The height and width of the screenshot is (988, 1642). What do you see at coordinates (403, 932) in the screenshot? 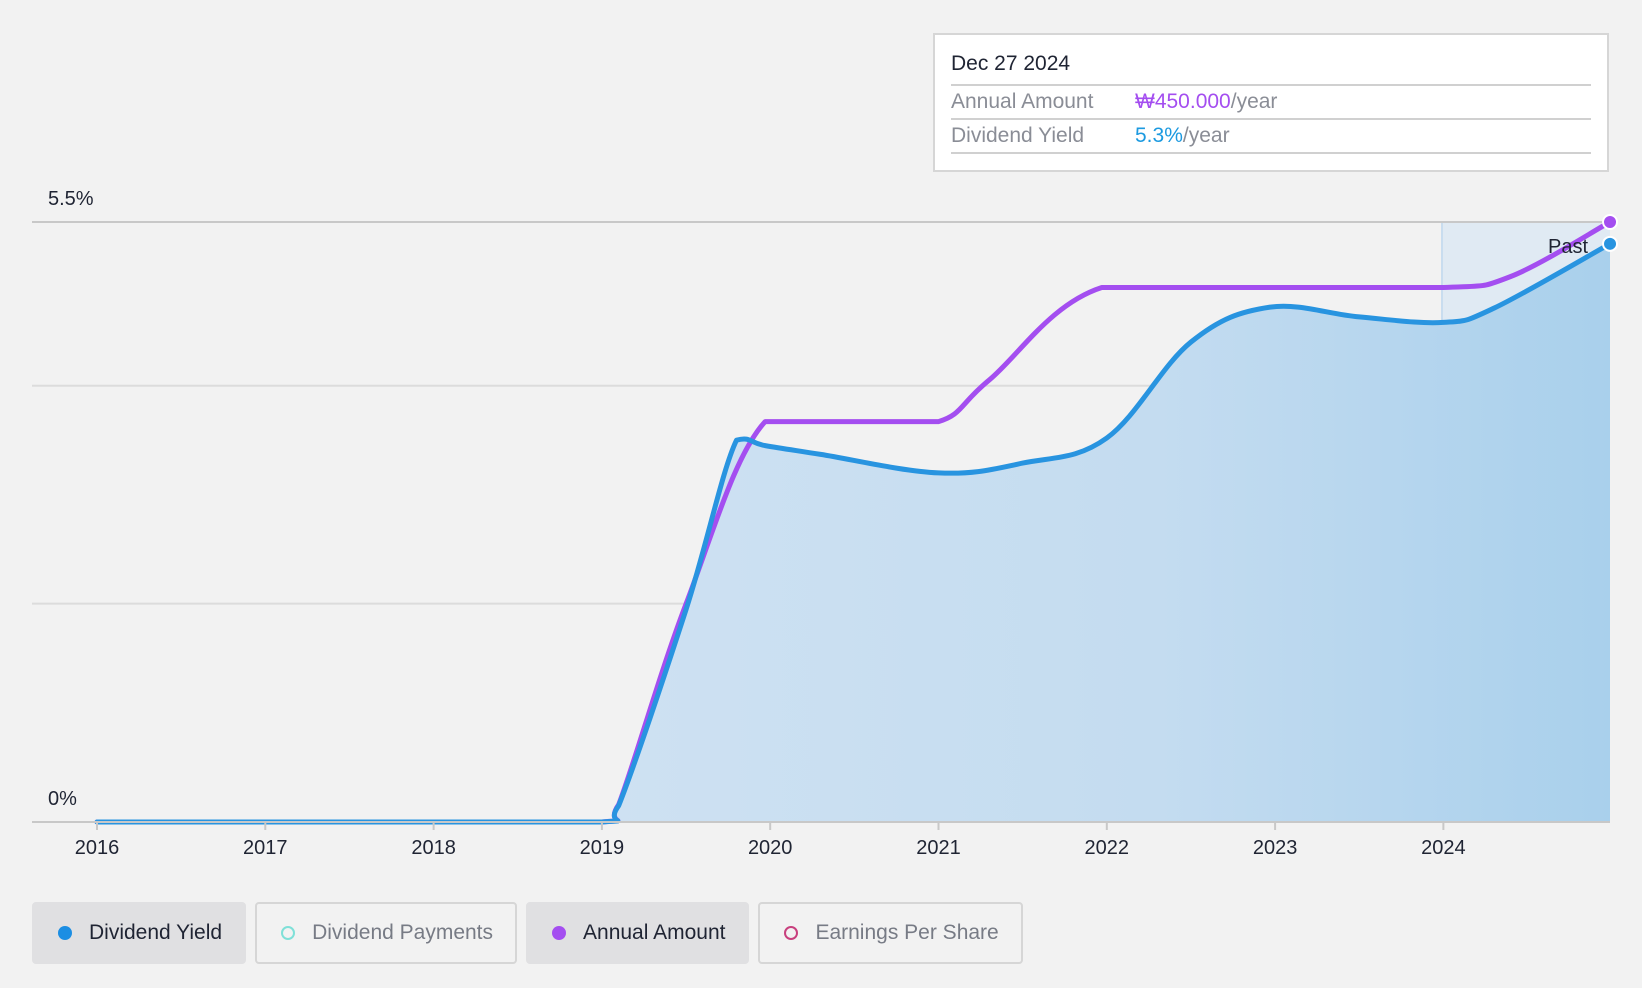
I see `legend-dividend-payments-label: Dividend Payments` at bounding box center [403, 932].